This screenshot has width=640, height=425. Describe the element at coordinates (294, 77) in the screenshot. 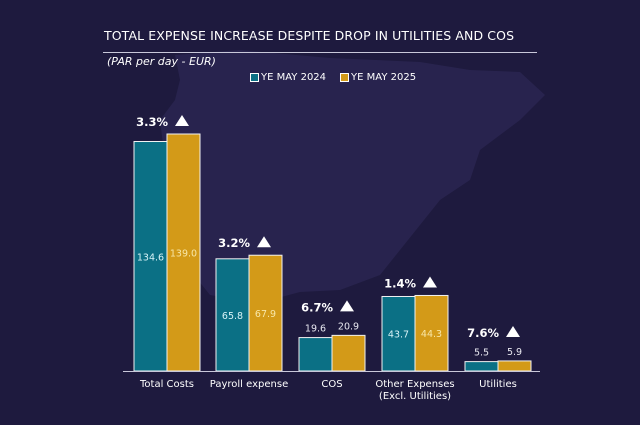

I see `legend-label-2024: YE MAY 2024` at that location.